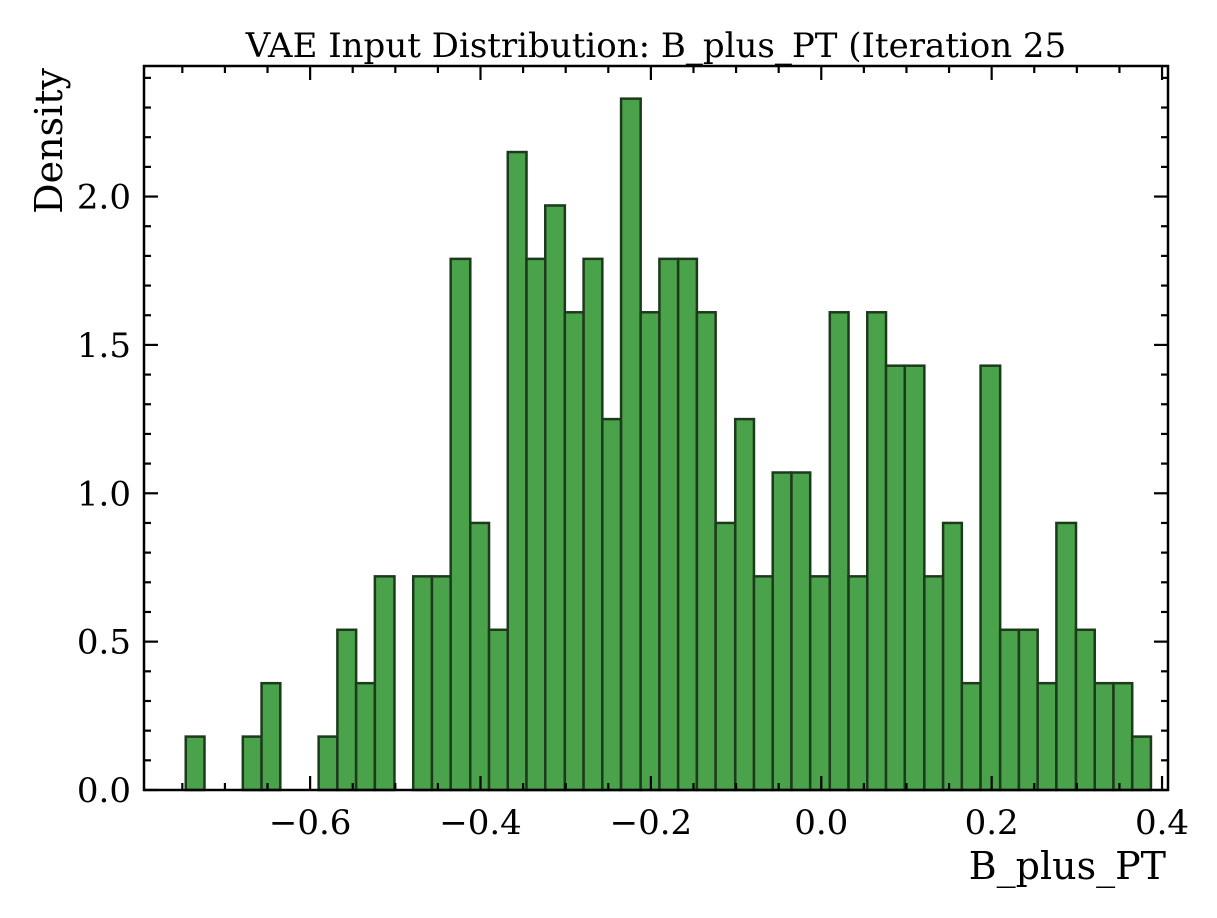 This screenshot has height=918, width=1217. Describe the element at coordinates (310, 823) in the screenshot. I see `x-tick-label: −0.6` at that location.